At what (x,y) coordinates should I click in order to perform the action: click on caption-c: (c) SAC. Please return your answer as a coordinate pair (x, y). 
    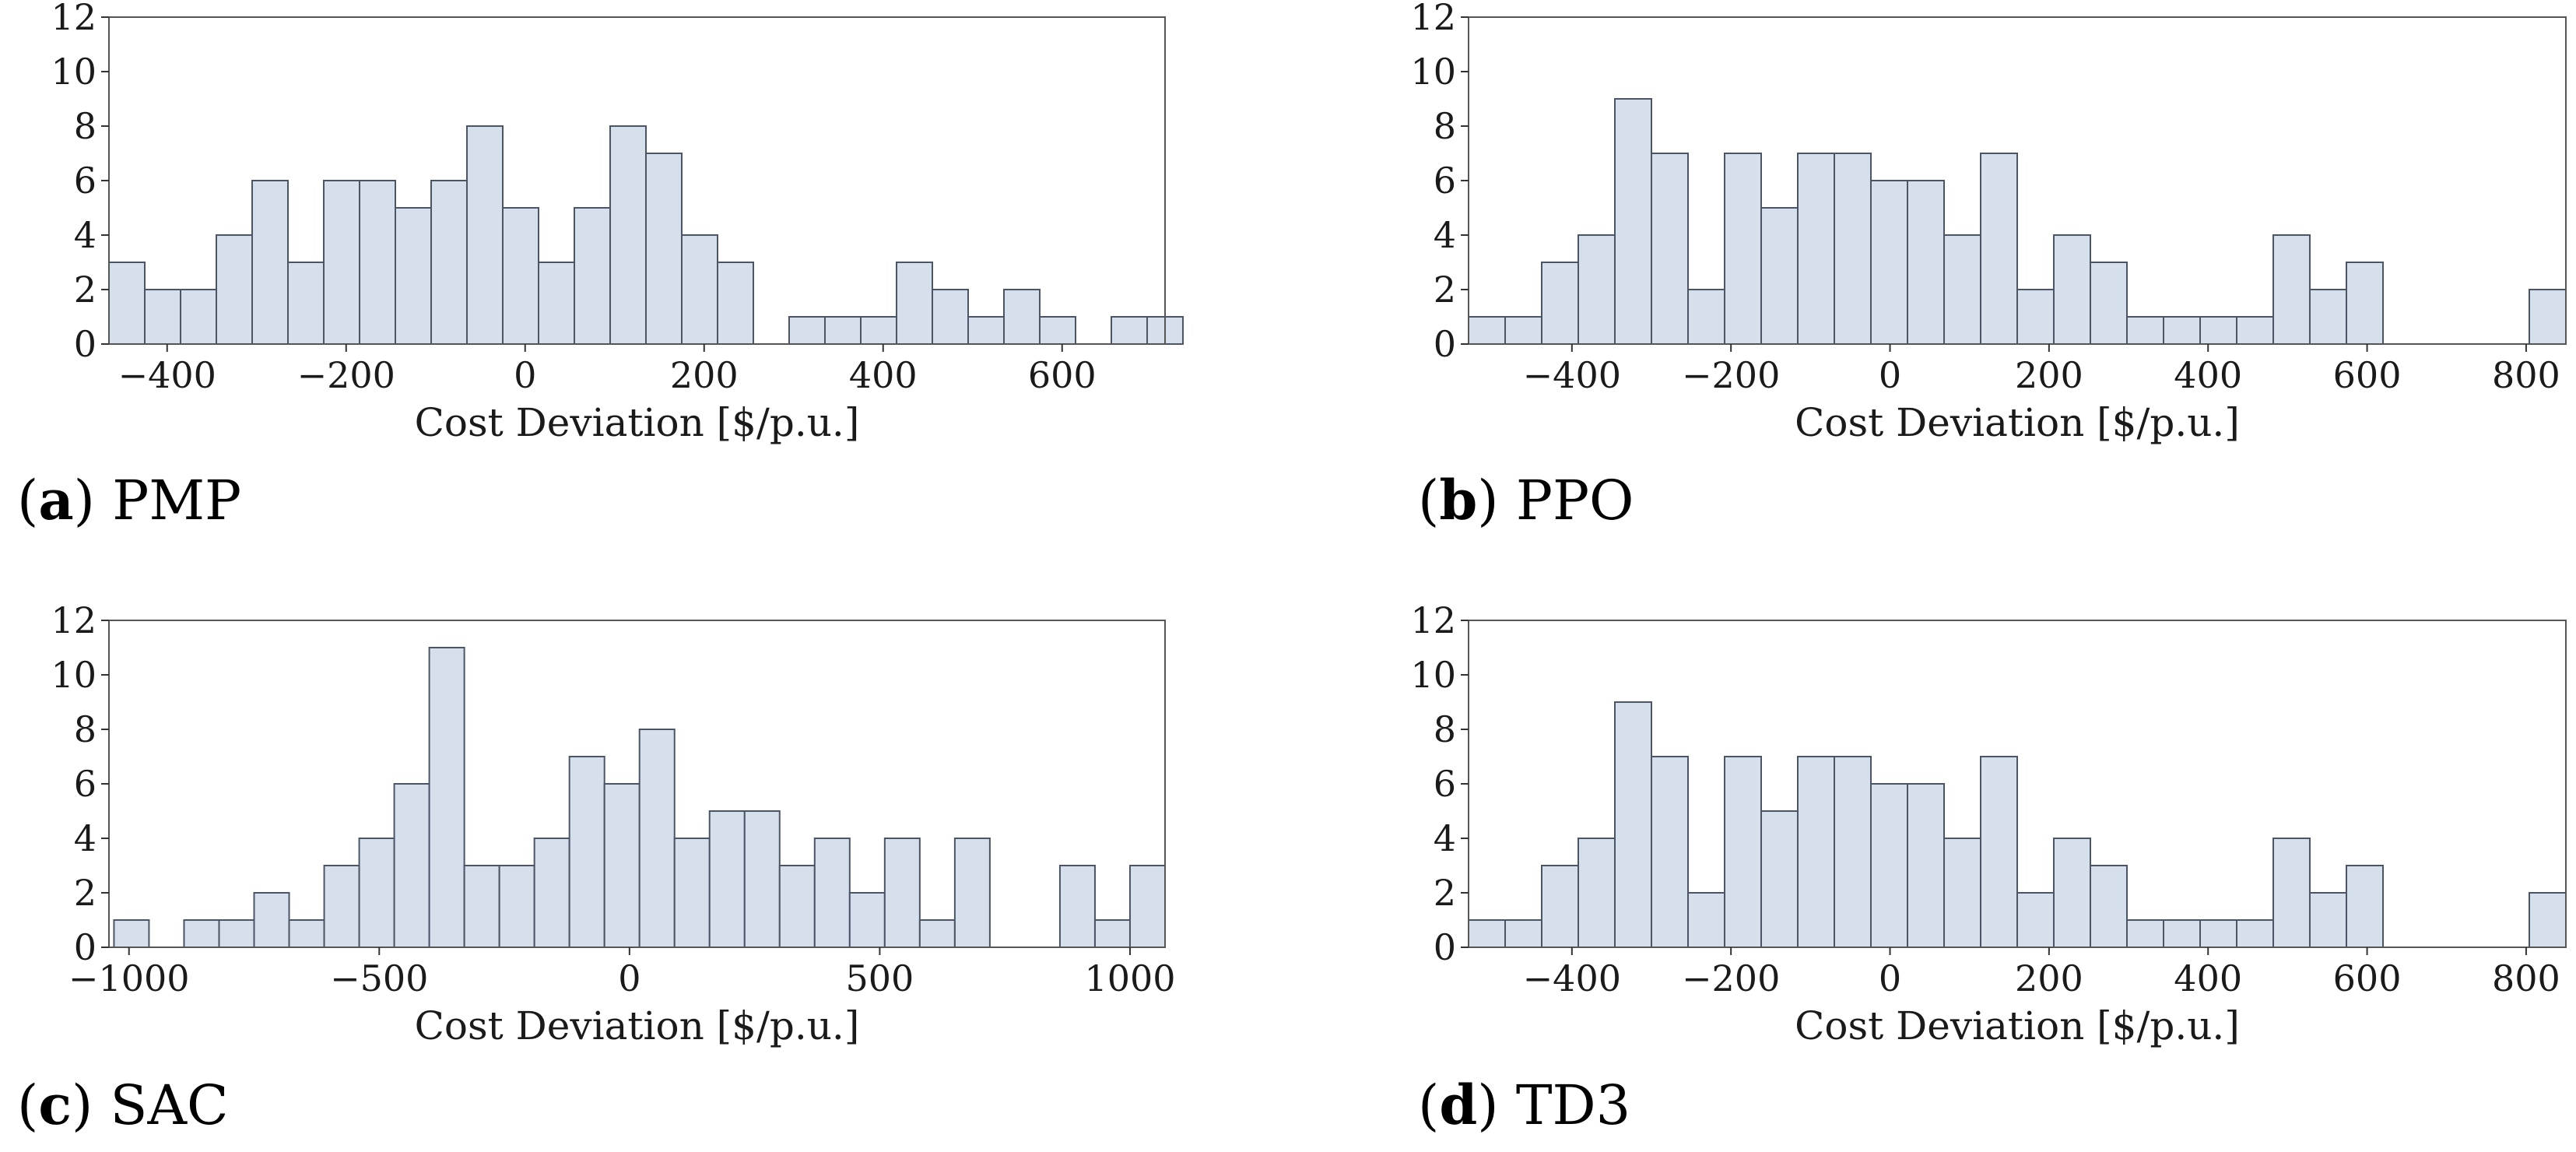
    Looking at the image, I should click on (123, 1106).